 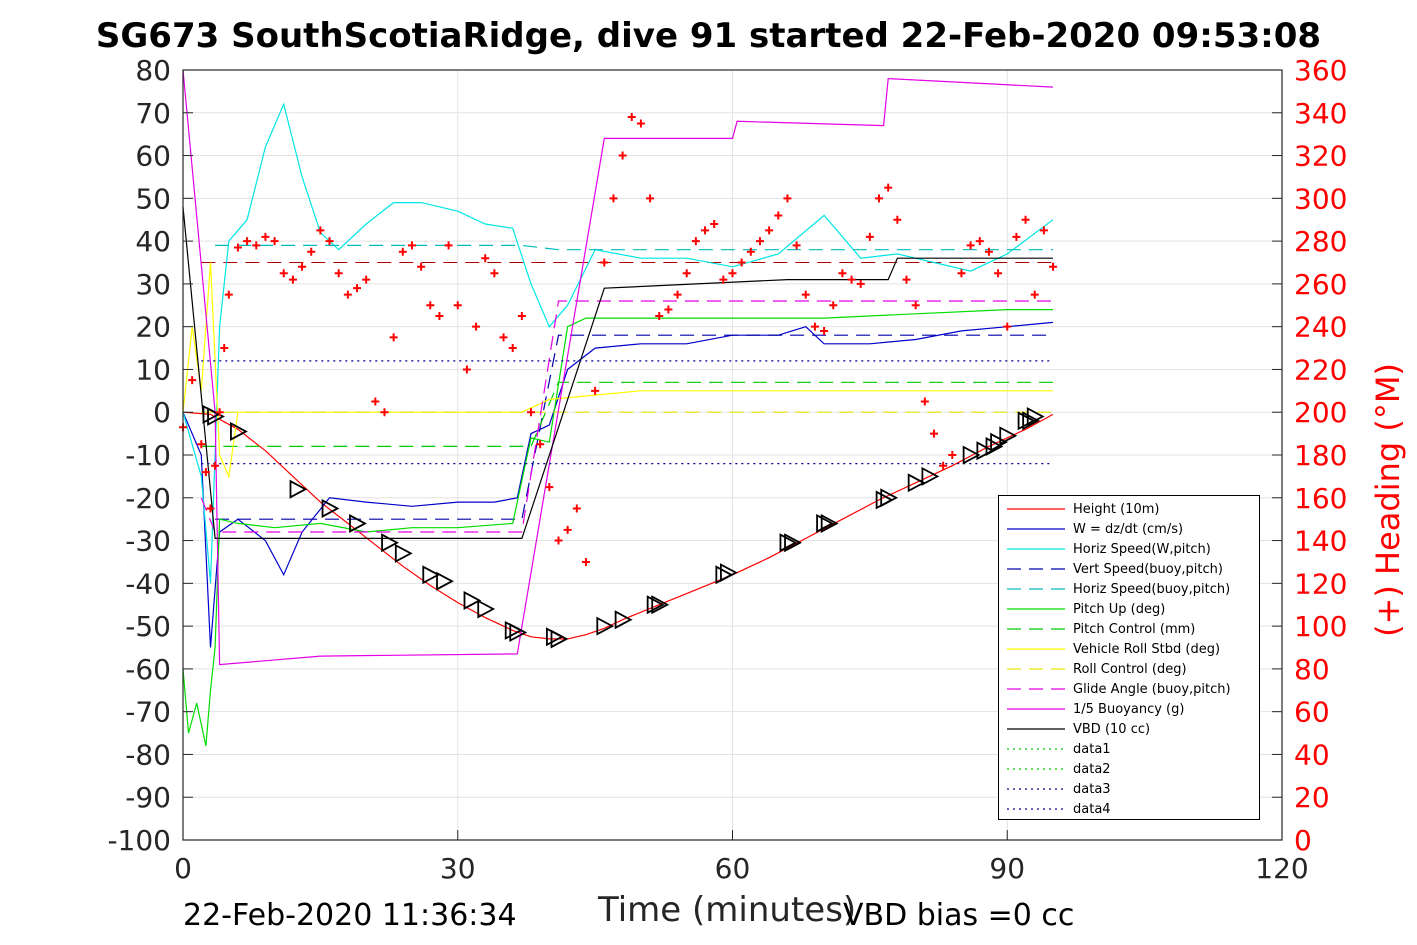 I want to click on legend-entry: W = dz/dt (cm/s), so click(x=1129, y=529).